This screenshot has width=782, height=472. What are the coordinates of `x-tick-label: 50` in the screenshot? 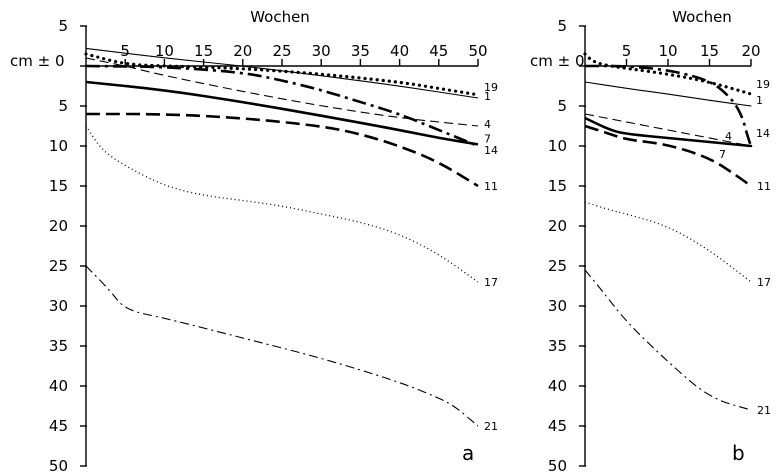 It's located at (477, 51).